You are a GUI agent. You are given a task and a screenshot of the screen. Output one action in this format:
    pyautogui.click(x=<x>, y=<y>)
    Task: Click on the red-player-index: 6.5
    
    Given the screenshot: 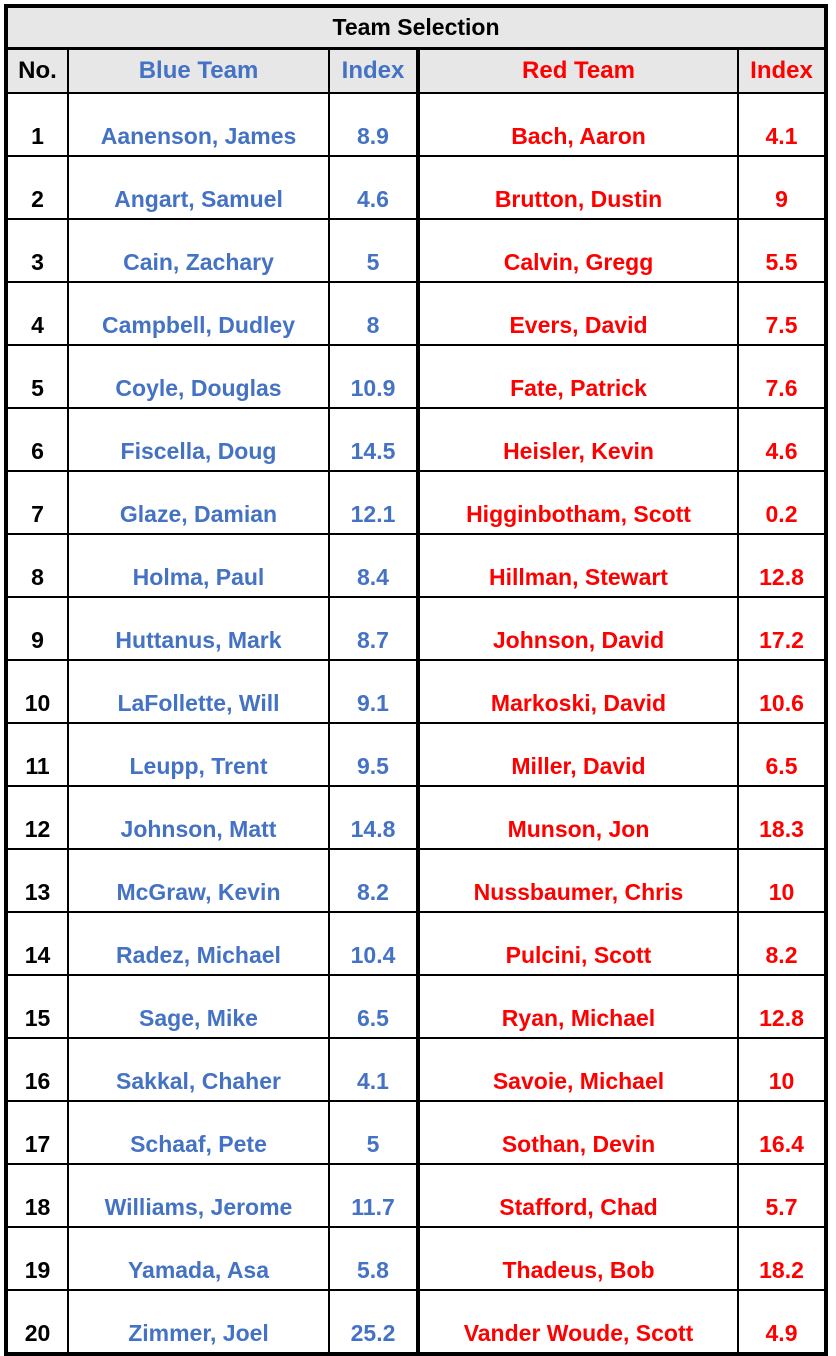 What is the action you would take?
    pyautogui.click(x=782, y=754)
    